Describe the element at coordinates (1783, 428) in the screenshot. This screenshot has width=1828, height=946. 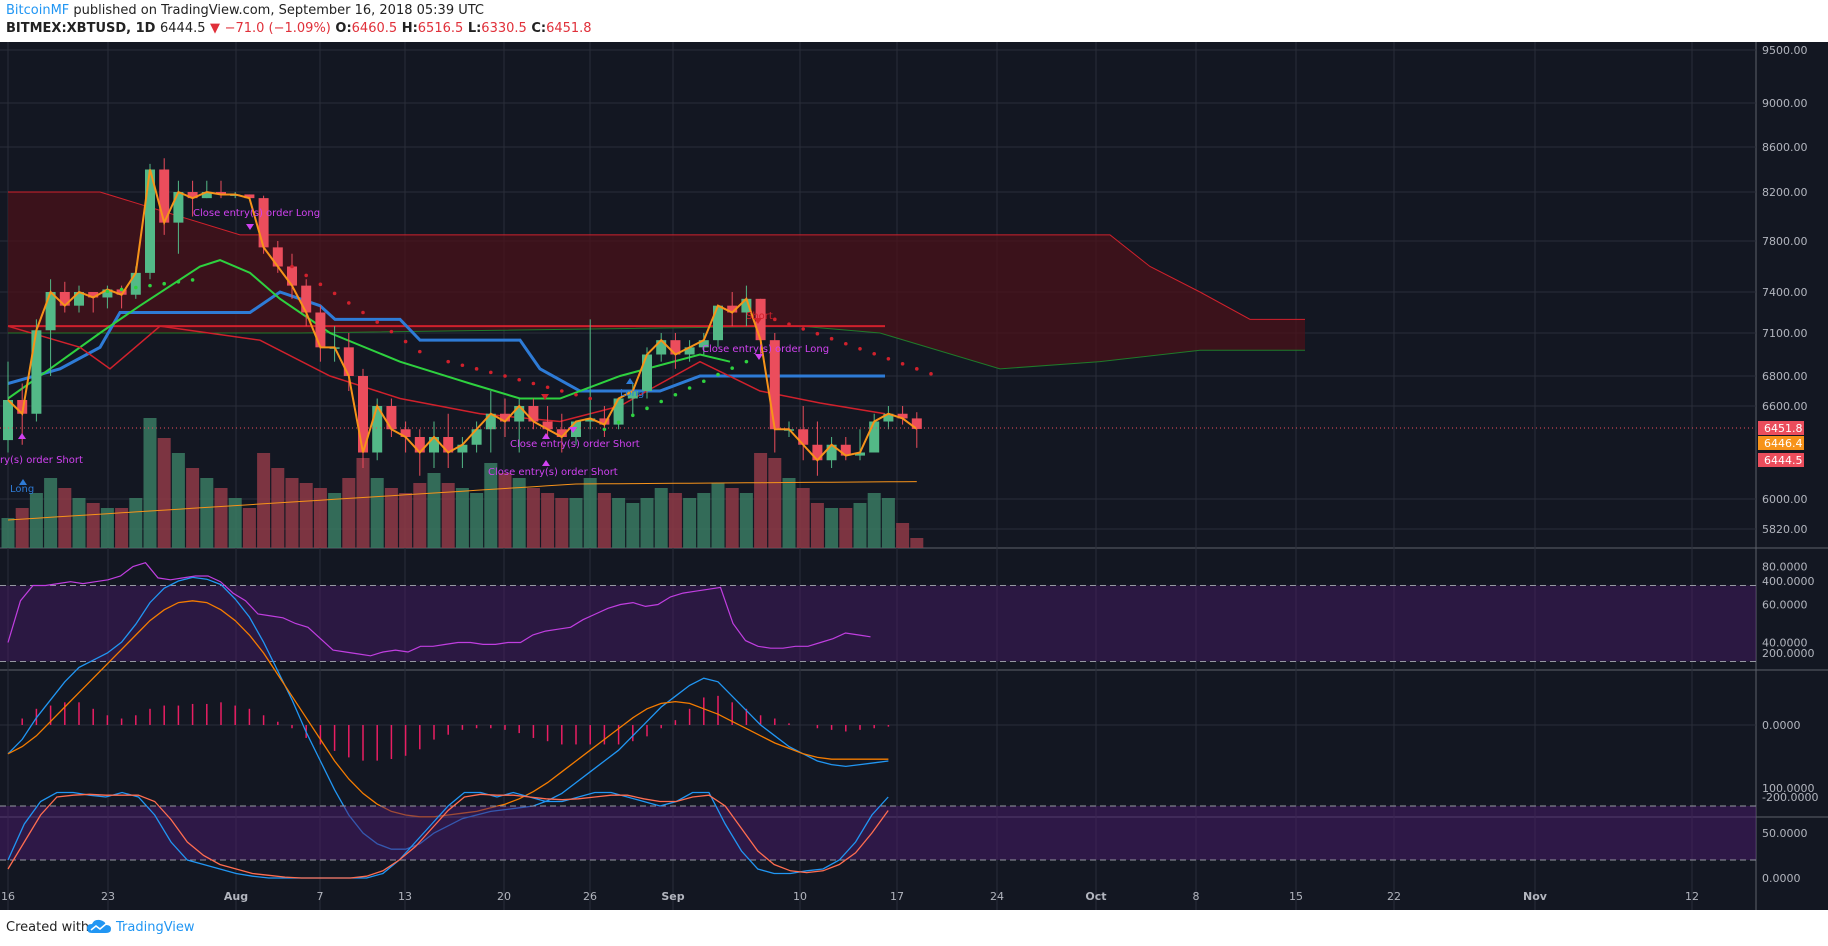
I see `price-label: 6451.8` at that location.